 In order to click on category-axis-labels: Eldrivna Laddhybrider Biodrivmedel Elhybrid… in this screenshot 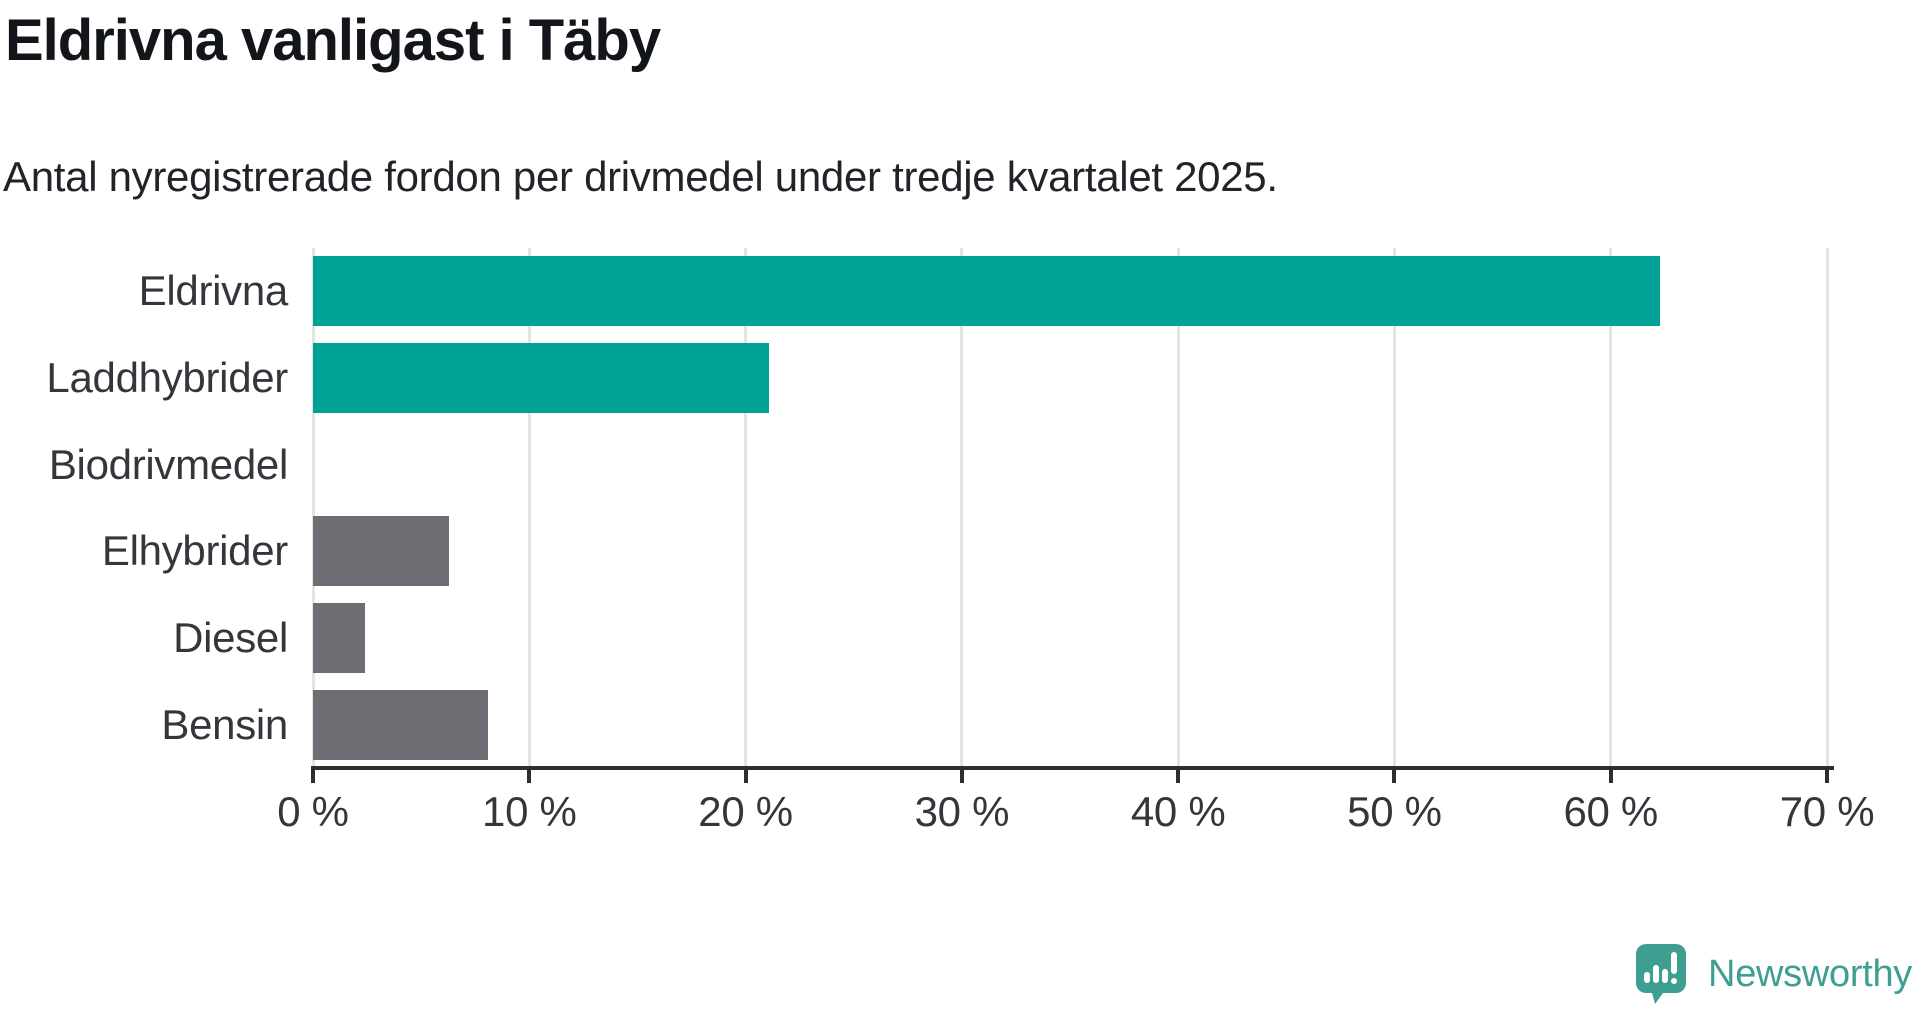, I will do `click(144, 508)`.